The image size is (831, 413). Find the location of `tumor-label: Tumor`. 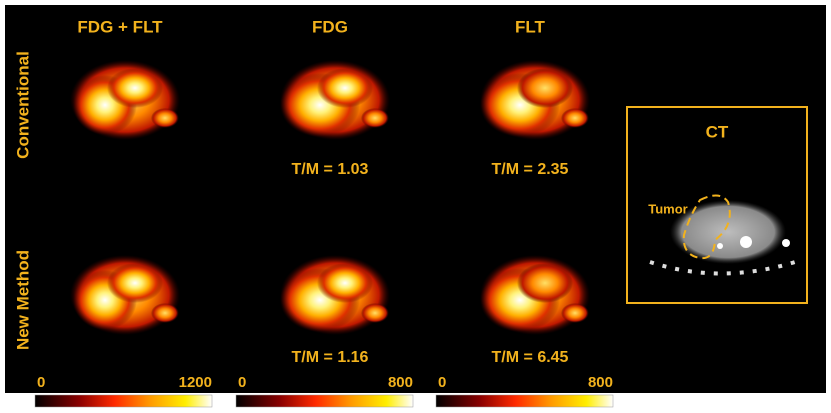

tumor-label: Tumor is located at coordinates (667, 208).